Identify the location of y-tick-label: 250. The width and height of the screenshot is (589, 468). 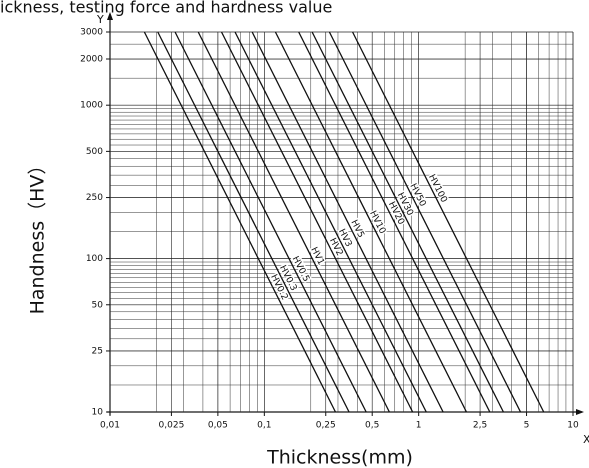
(94, 198).